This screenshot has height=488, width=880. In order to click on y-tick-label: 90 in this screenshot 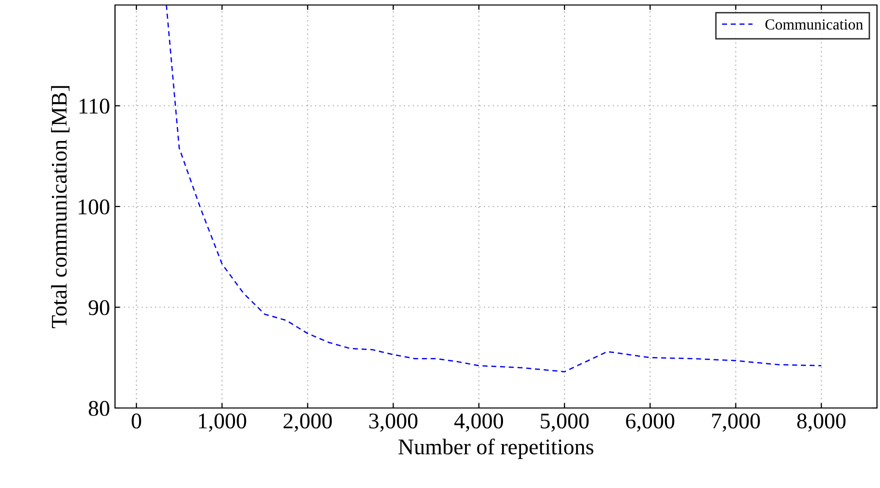, I will do `click(99, 308)`.